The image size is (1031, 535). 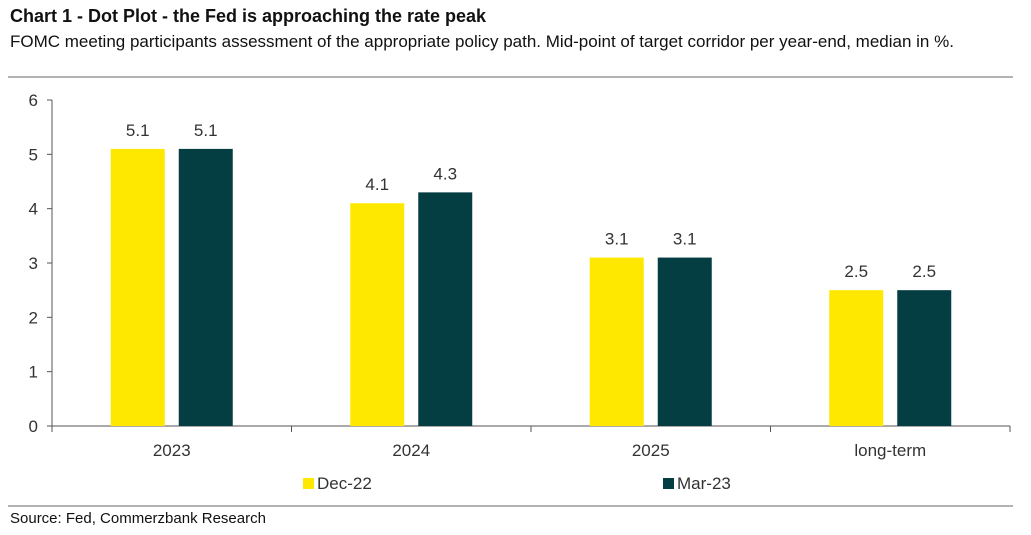 What do you see at coordinates (377, 184) in the screenshot?
I see `bar-value-label: 4.1` at bounding box center [377, 184].